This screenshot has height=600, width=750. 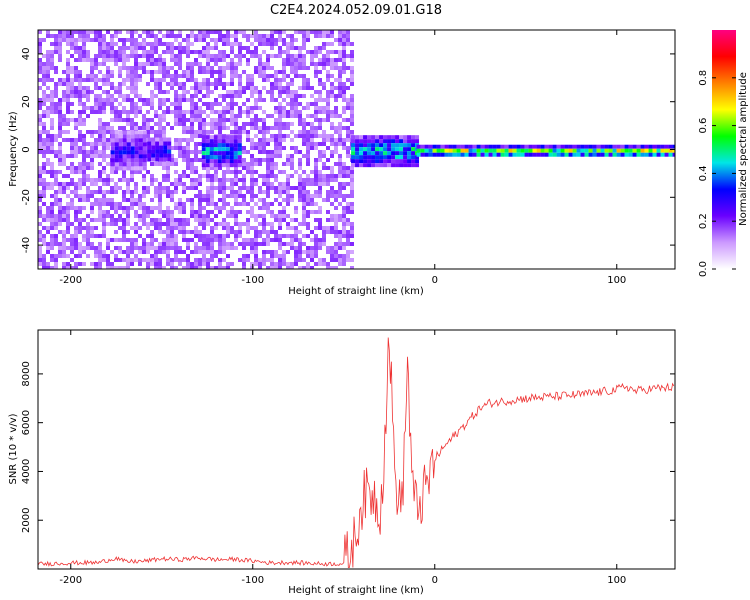 What do you see at coordinates (435, 280) in the screenshot?
I see `top-x-tick-label: 0` at bounding box center [435, 280].